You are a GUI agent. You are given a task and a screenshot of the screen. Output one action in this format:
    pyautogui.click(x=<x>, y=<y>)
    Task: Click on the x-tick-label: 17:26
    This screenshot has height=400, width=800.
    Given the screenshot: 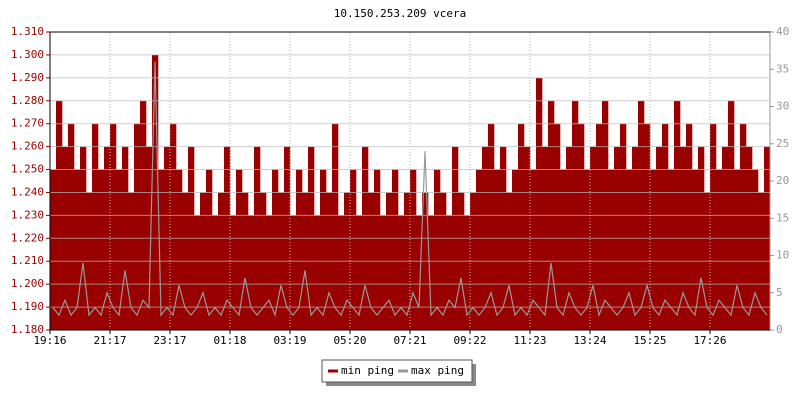 What is the action you would take?
    pyautogui.click(x=709, y=340)
    